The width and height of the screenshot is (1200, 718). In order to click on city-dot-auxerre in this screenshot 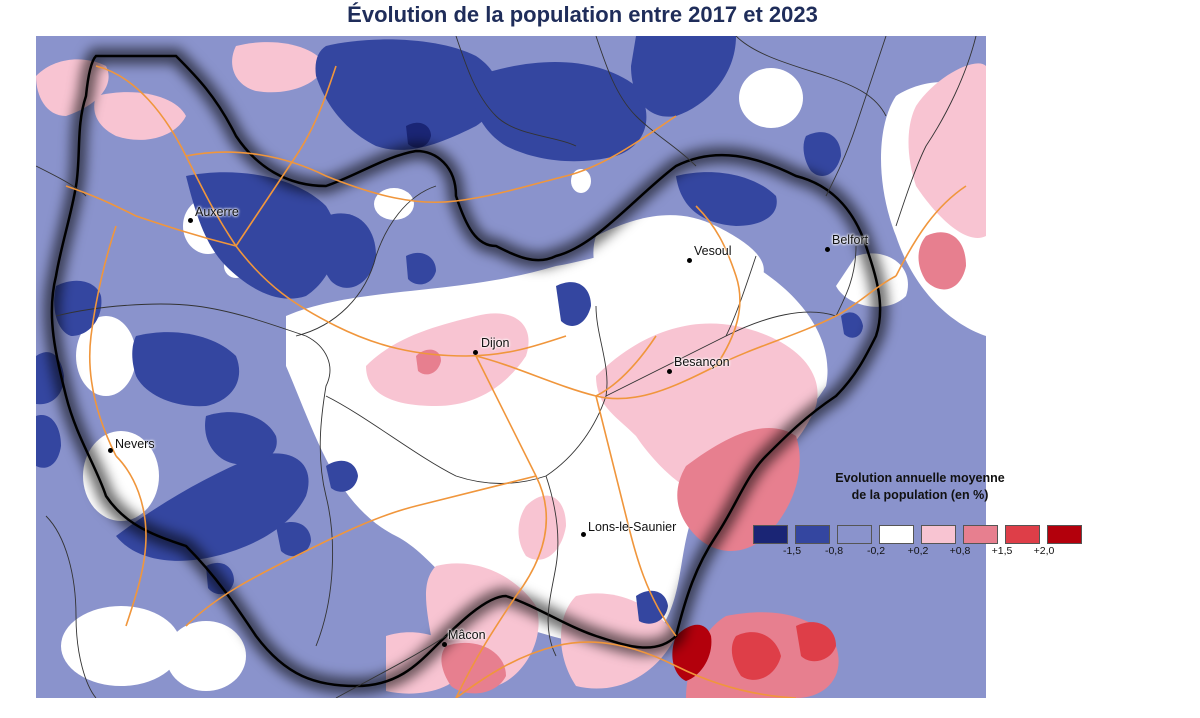, I will do `click(190, 220)`.